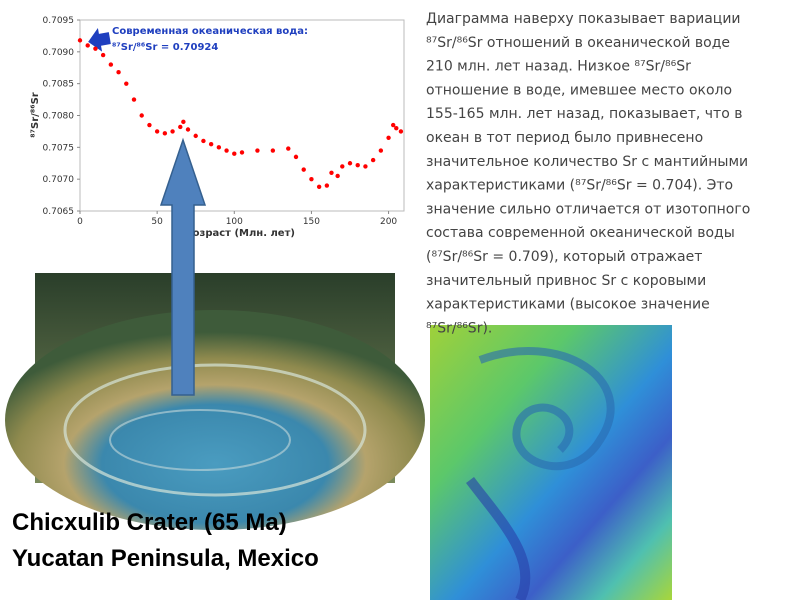 The width and height of the screenshot is (800, 600). What do you see at coordinates (59, 53) in the screenshot?
I see `y-tick-label: 0.7090` at bounding box center [59, 53].